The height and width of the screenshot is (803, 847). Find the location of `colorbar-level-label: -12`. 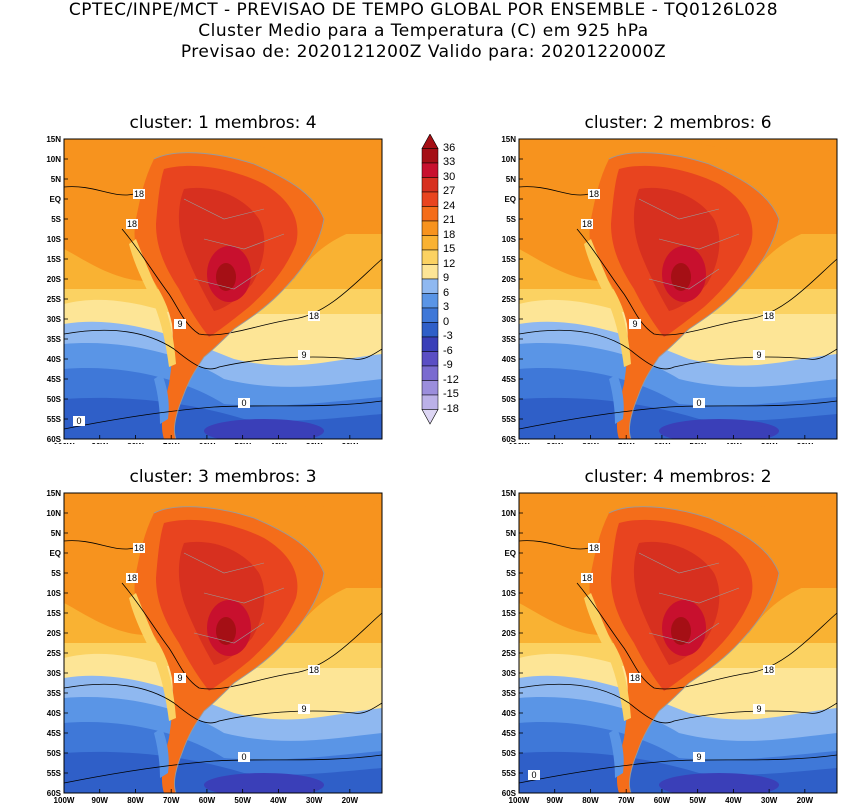

colorbar-level-label: -12 is located at coordinates (451, 379).